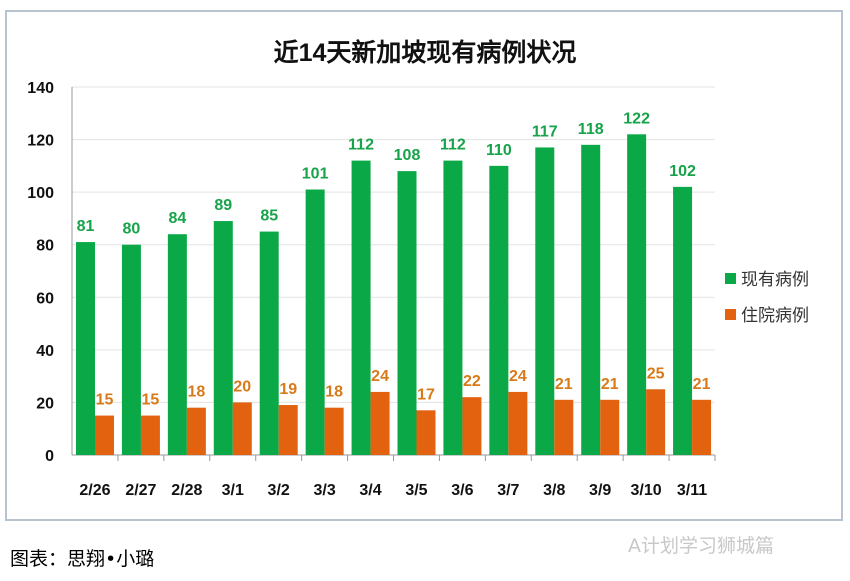 This screenshot has width=850, height=581. What do you see at coordinates (45, 403) in the screenshot?
I see `y-tick-label: 20` at bounding box center [45, 403].